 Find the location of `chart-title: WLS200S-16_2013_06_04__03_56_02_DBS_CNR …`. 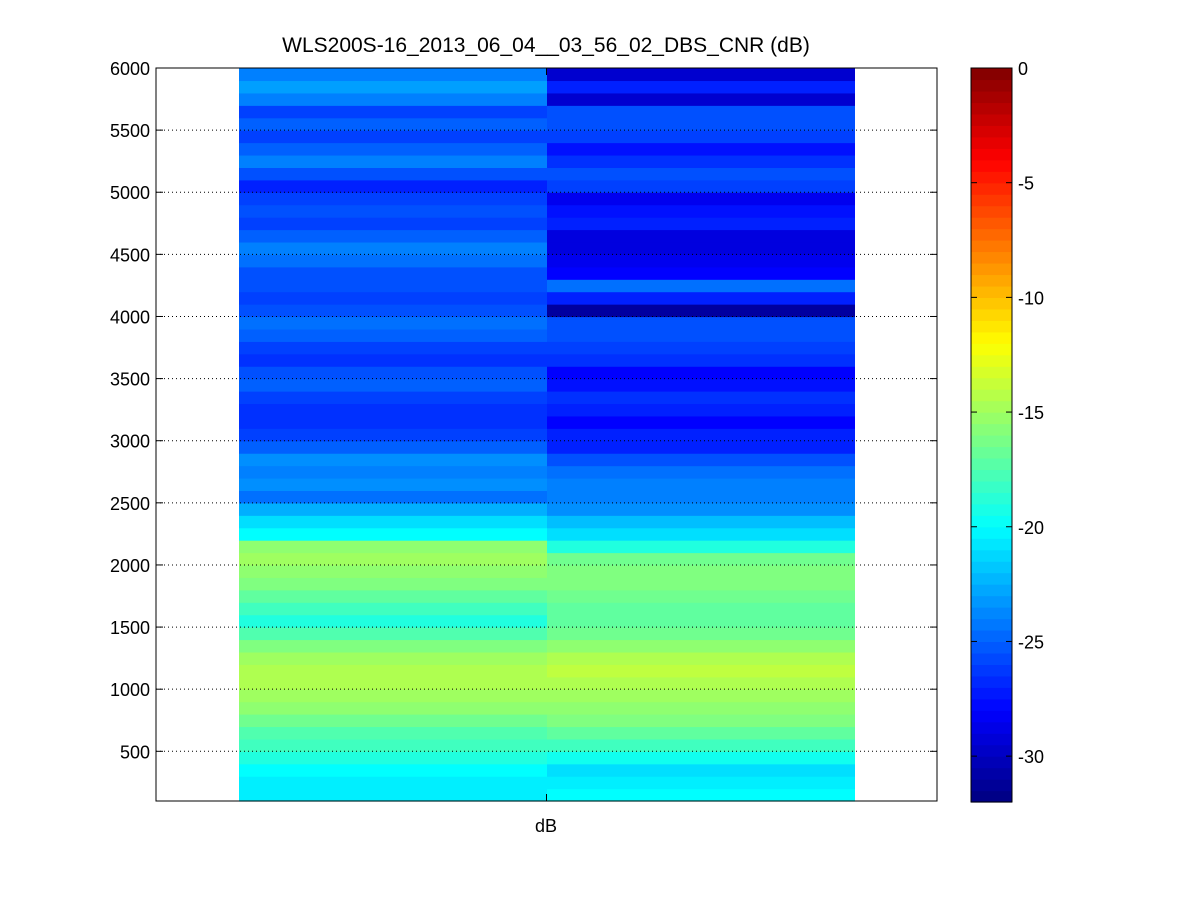

chart-title: WLS200S-16_2013_06_04__03_56_02_DBS_CNR … is located at coordinates (546, 45).